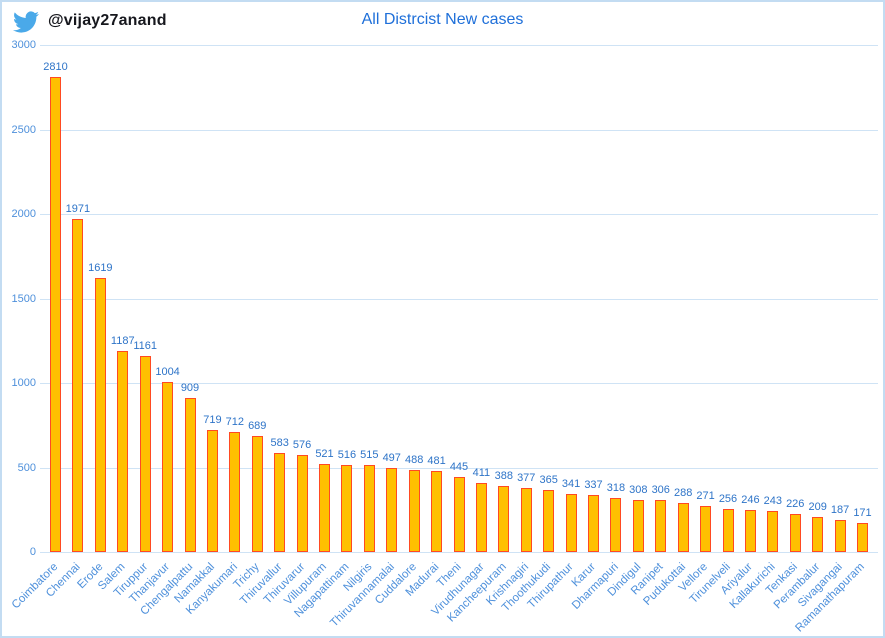 The image size is (885, 638). I want to click on bar-value-label: 246, so click(750, 500).